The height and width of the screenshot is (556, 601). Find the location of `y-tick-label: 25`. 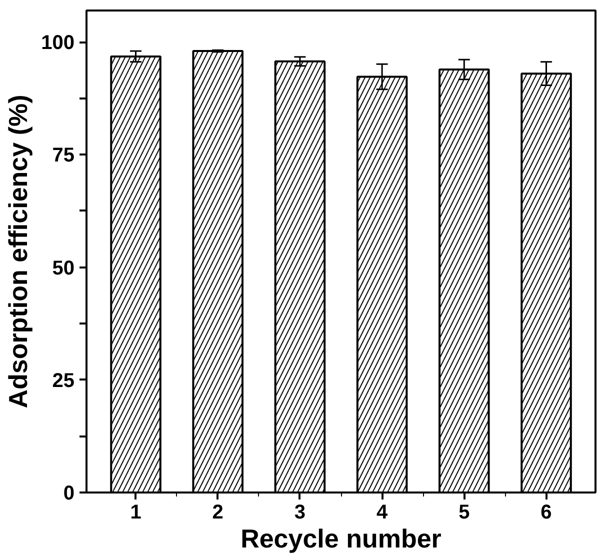

y-tick-label: 25 is located at coordinates (63, 381).